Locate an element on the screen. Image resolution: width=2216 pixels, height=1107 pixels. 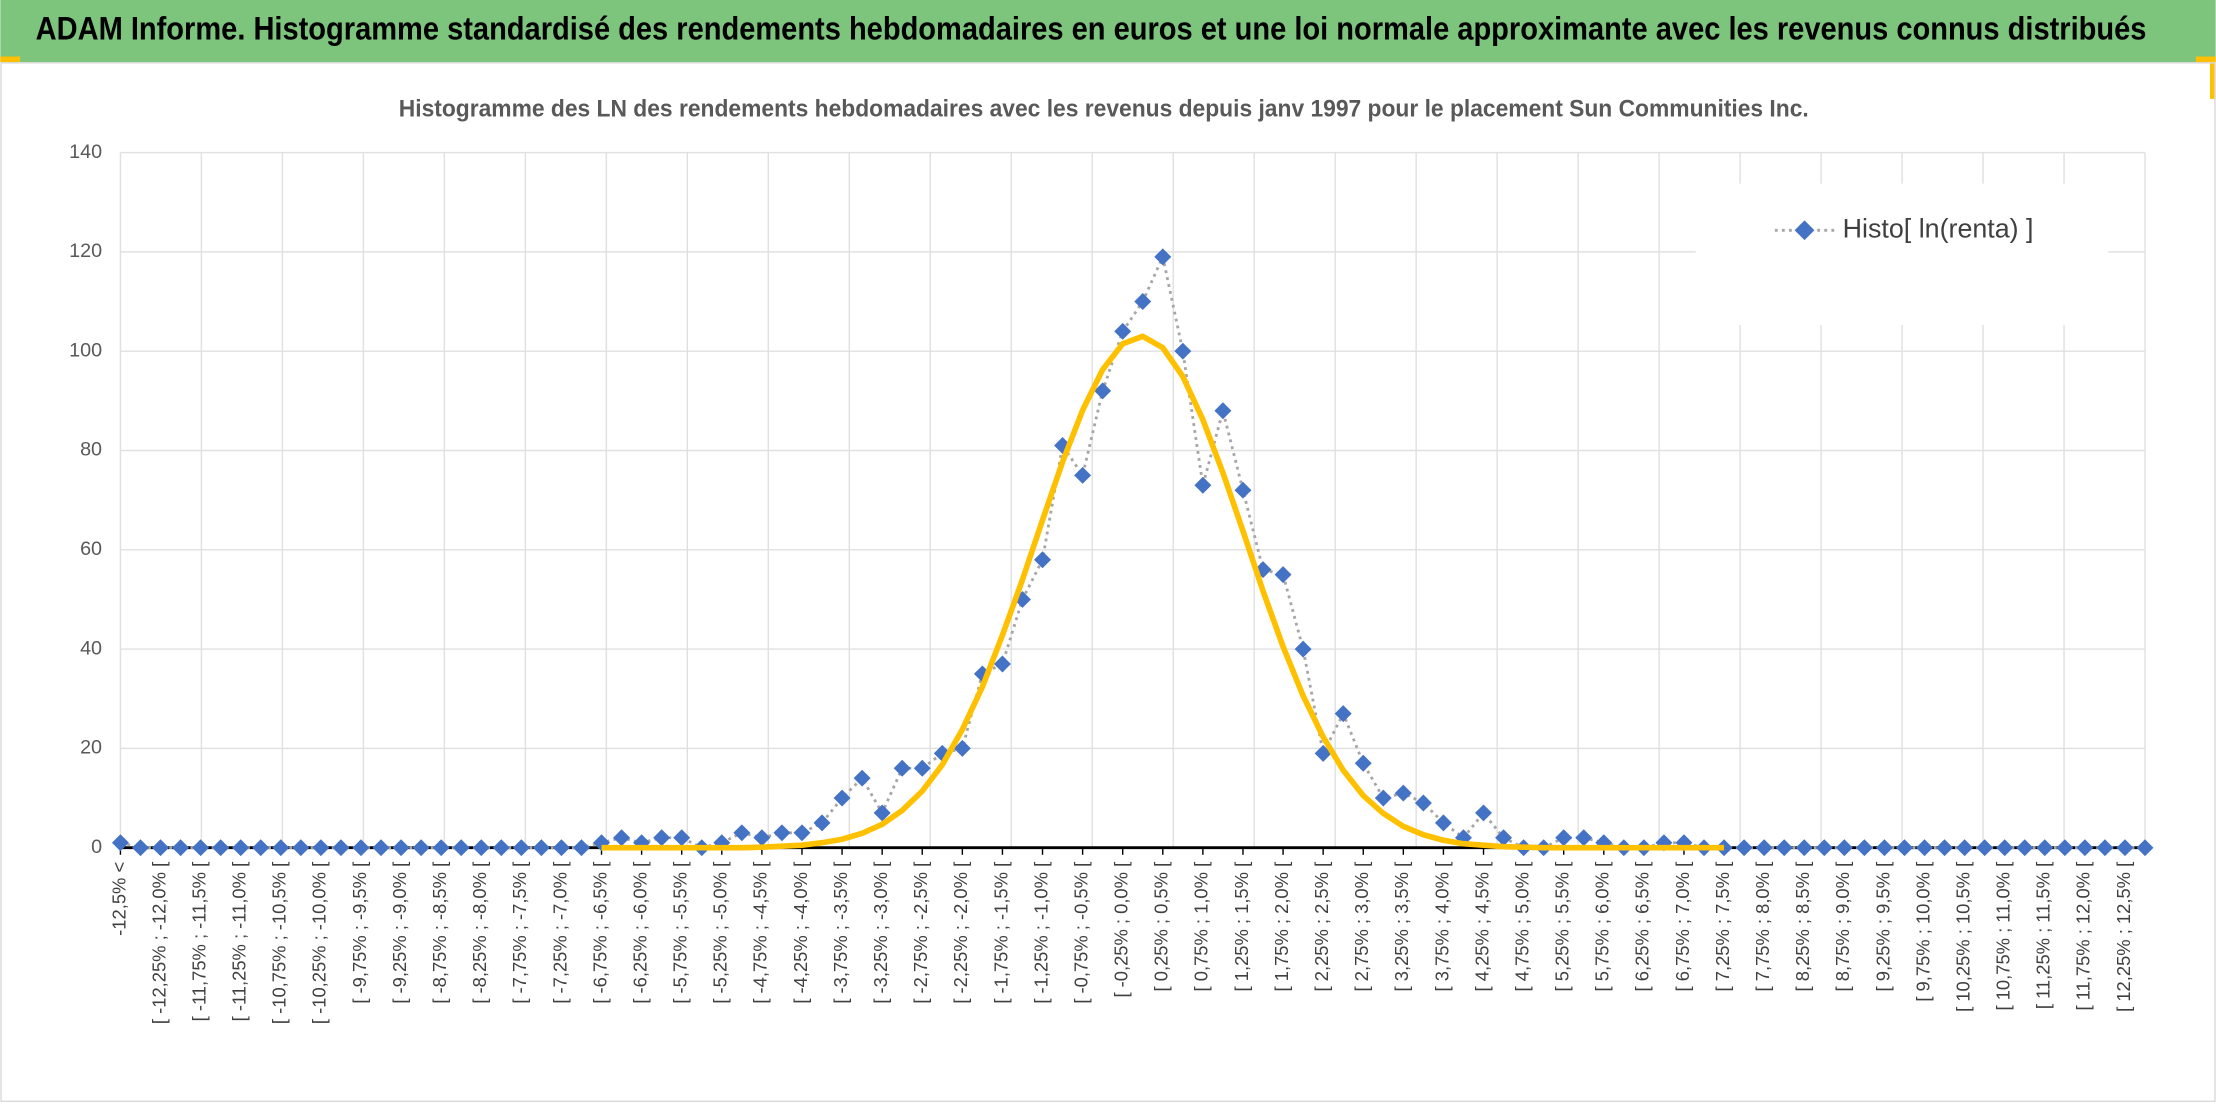
legend-bg is located at coordinates (1902, 254).